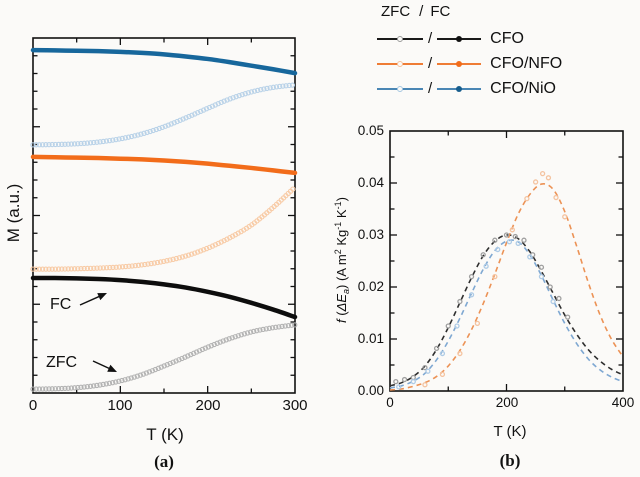  I want to click on legend-row-cfo: / CFO, so click(507, 38).